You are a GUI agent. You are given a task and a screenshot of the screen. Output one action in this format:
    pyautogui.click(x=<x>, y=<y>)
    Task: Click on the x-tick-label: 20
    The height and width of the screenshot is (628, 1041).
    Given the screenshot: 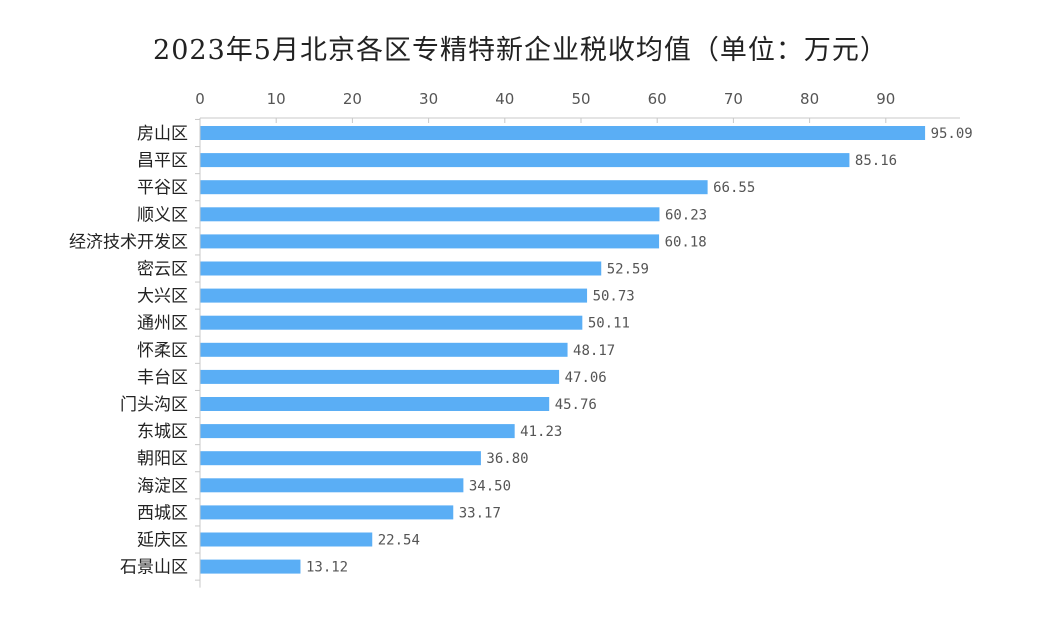 What is the action you would take?
    pyautogui.click(x=352, y=99)
    